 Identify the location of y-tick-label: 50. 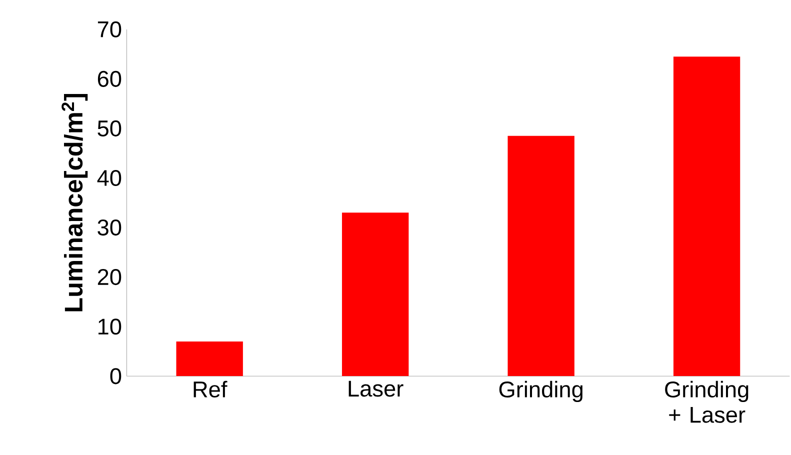
(110, 128).